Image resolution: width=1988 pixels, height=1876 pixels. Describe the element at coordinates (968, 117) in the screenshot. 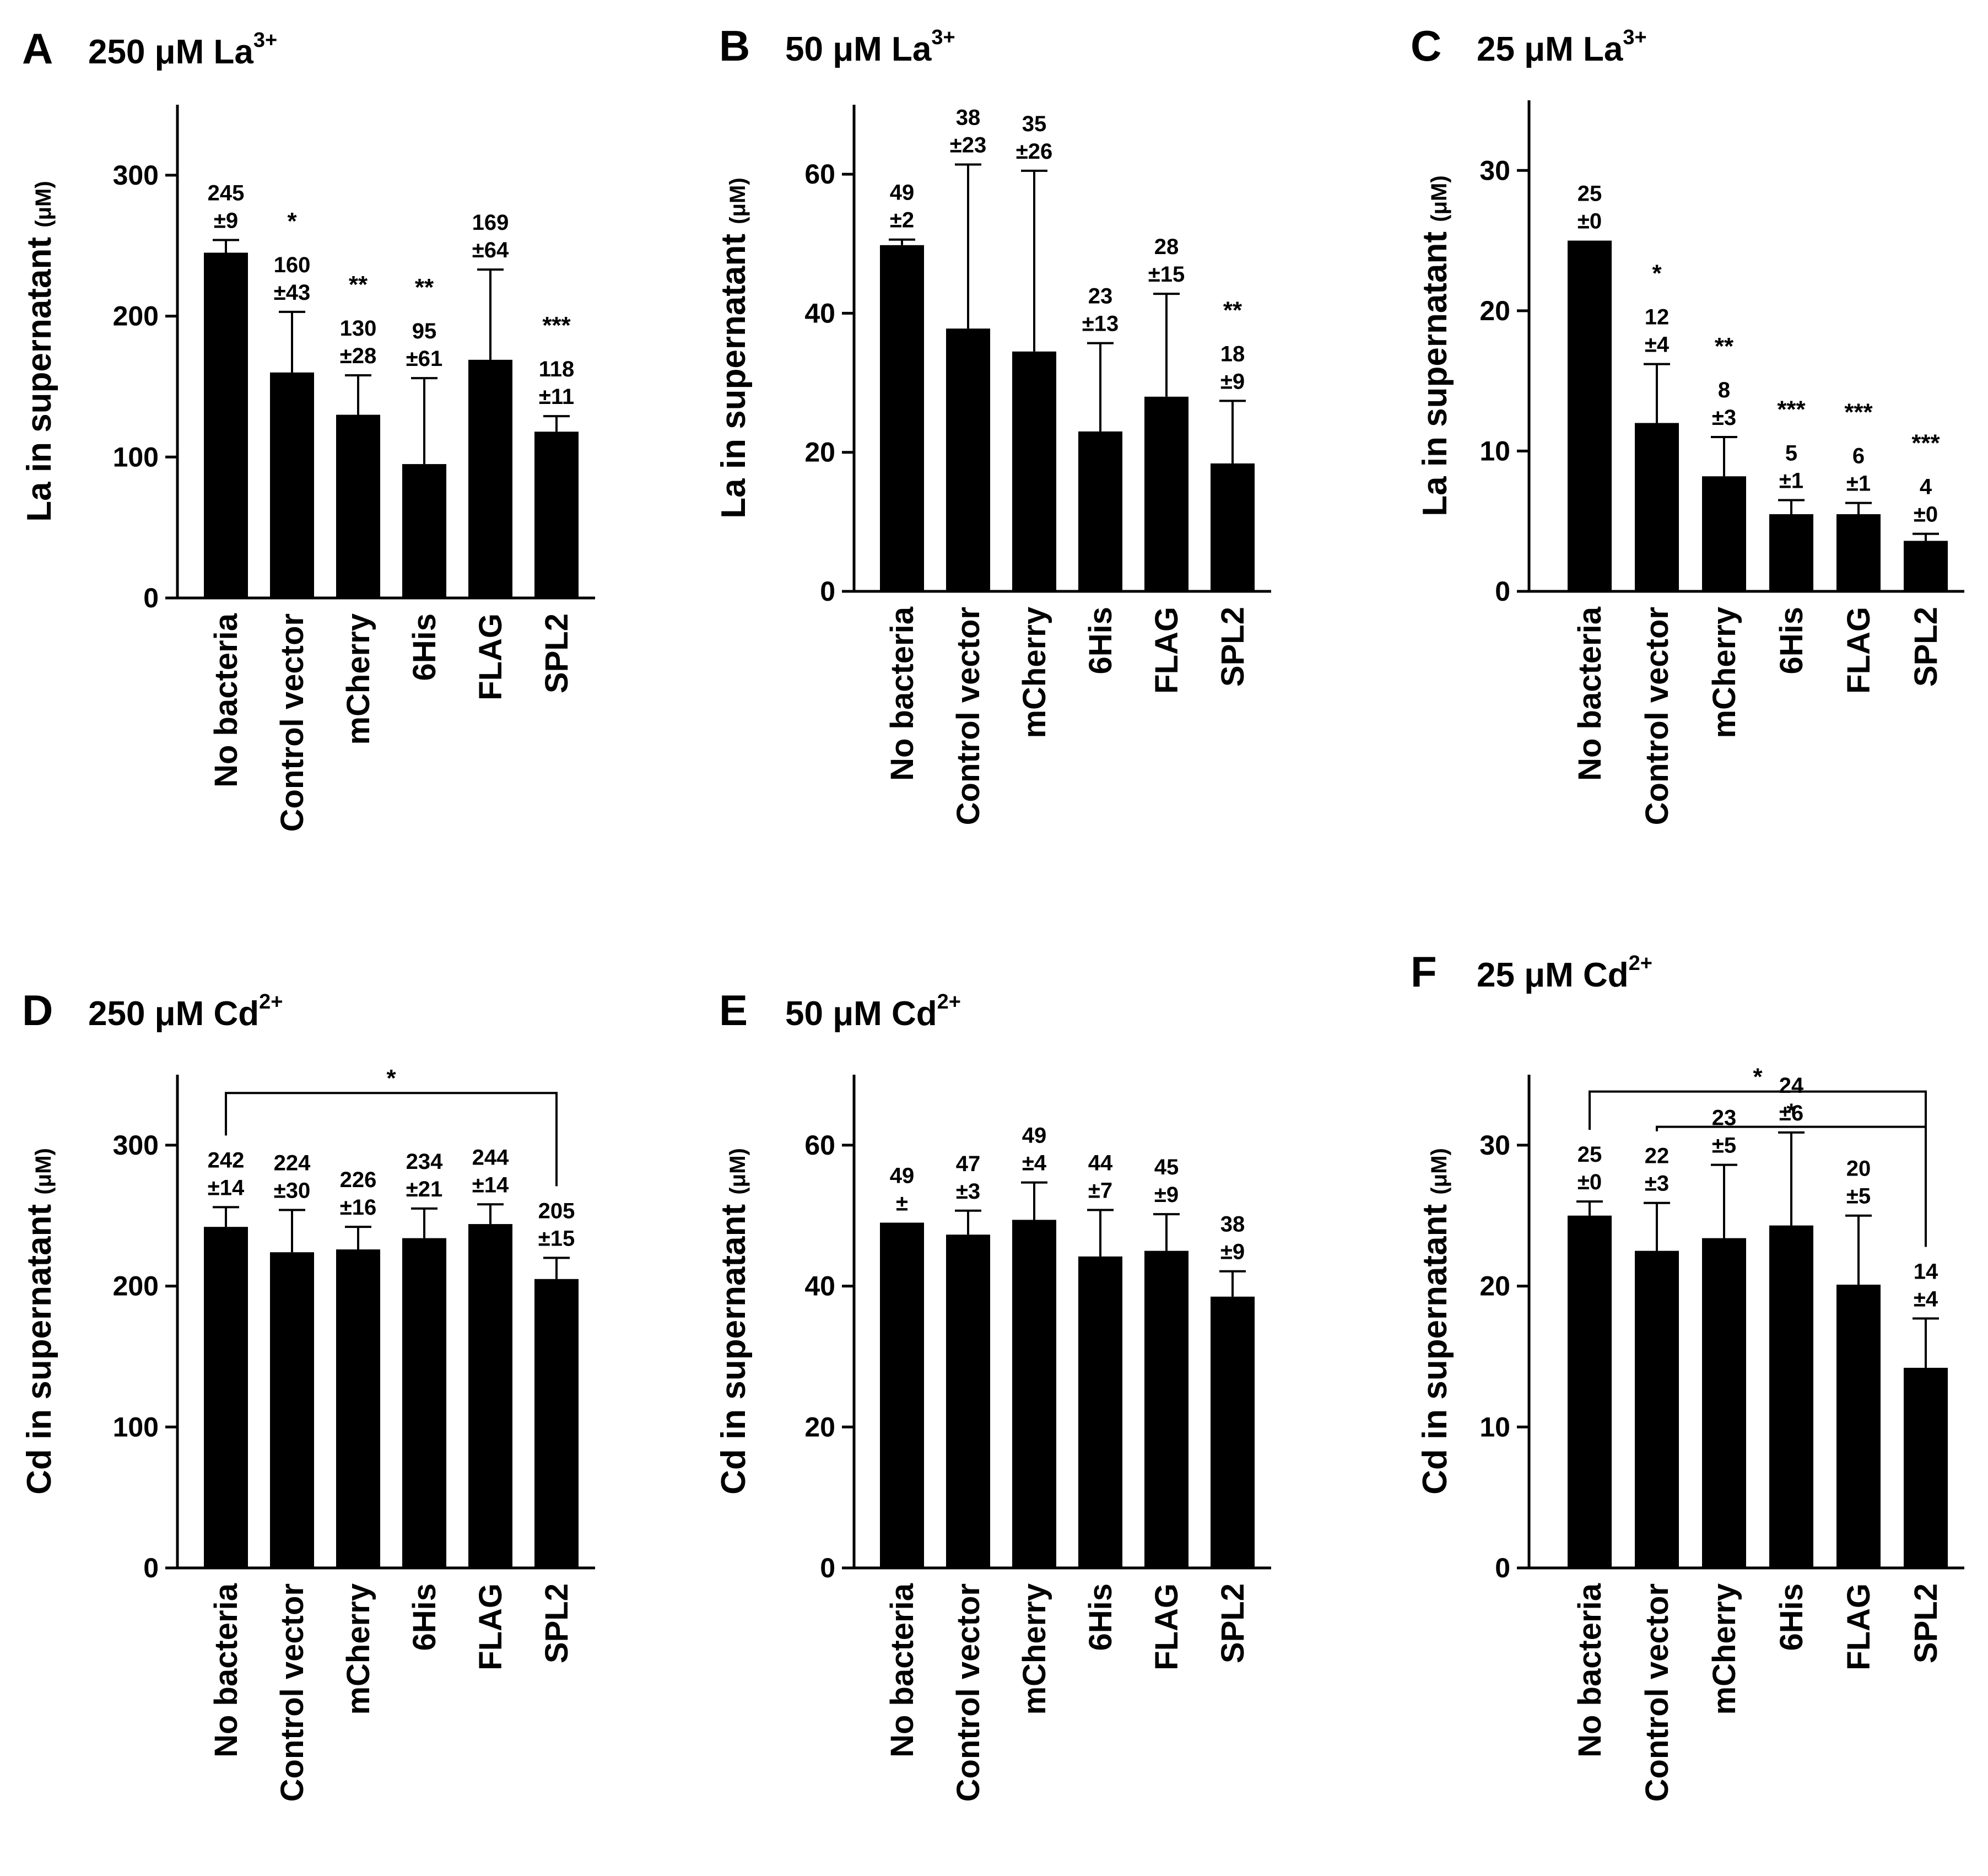

I see `data-label-mean: 38` at that location.